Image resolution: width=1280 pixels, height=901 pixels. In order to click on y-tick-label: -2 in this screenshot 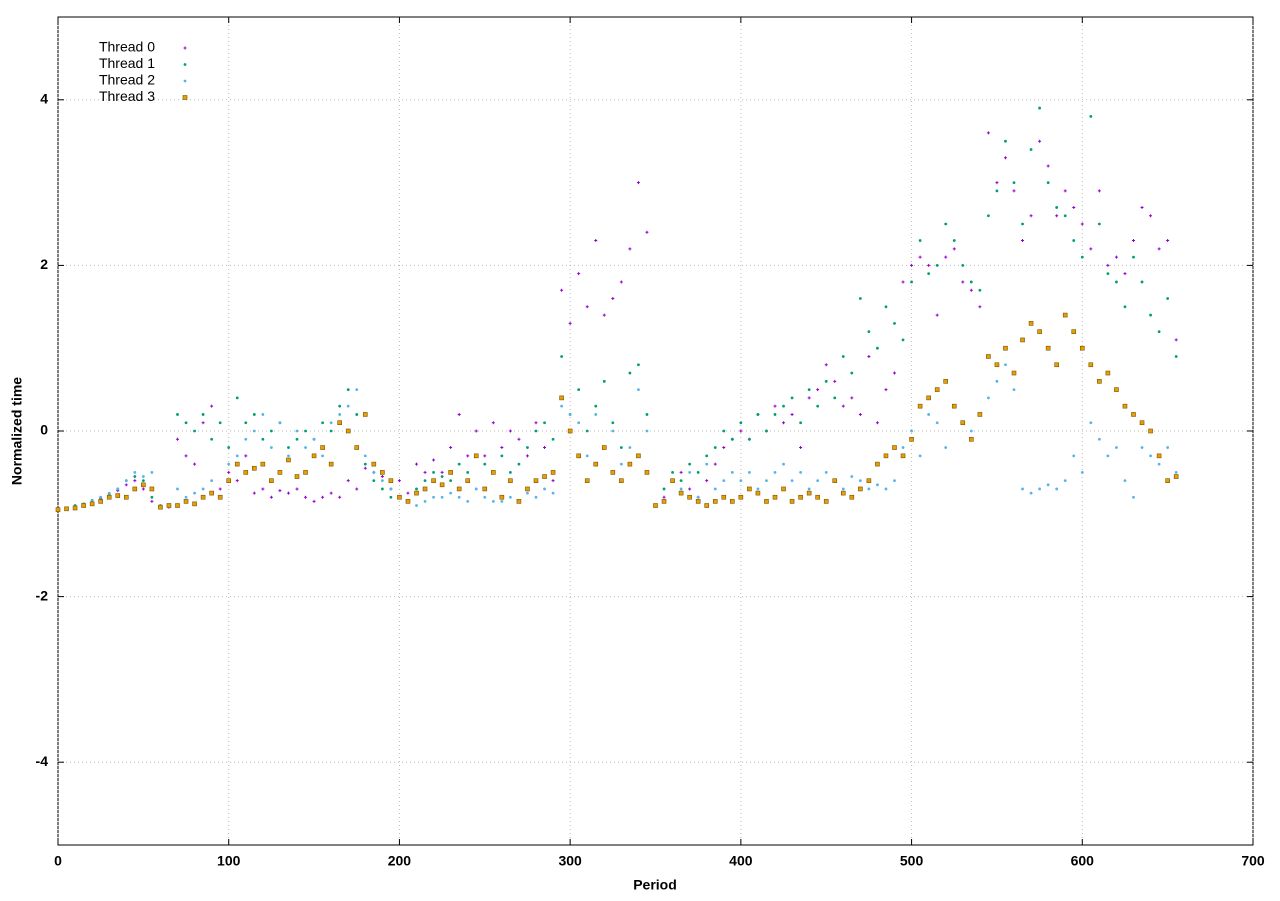, I will do `click(42, 595)`.